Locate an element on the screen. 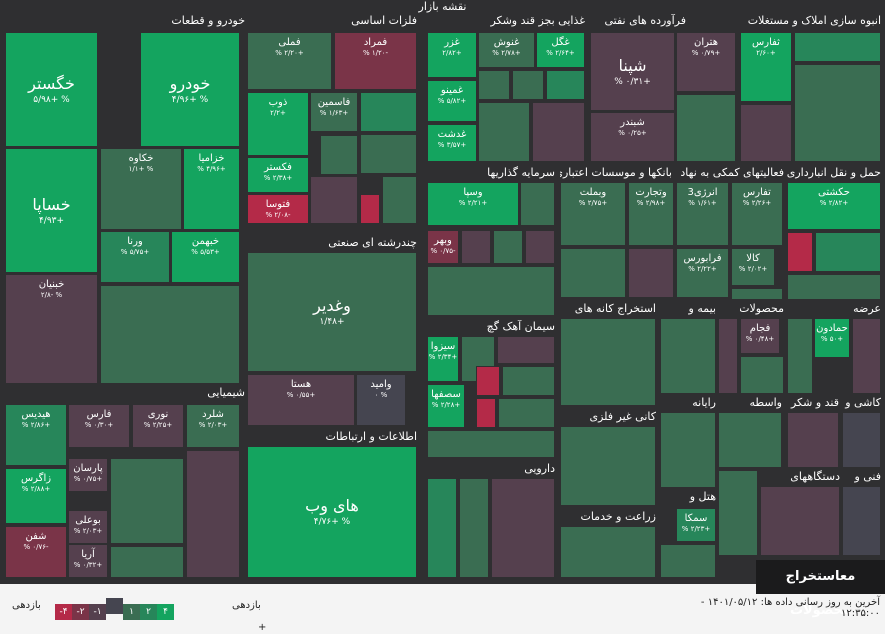 The width and height of the screenshot is (885, 634). stock-tile: هتران +۰/۷۹ % is located at coordinates (706, 62).